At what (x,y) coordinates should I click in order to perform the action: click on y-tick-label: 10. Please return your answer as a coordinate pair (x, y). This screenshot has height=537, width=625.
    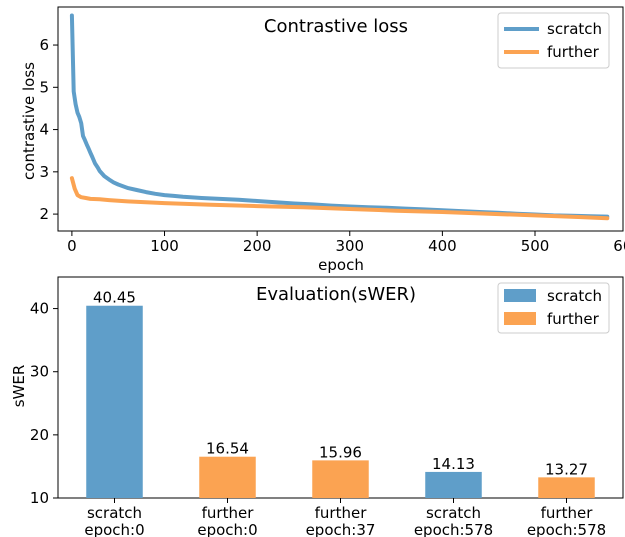
    Looking at the image, I should click on (39, 498).